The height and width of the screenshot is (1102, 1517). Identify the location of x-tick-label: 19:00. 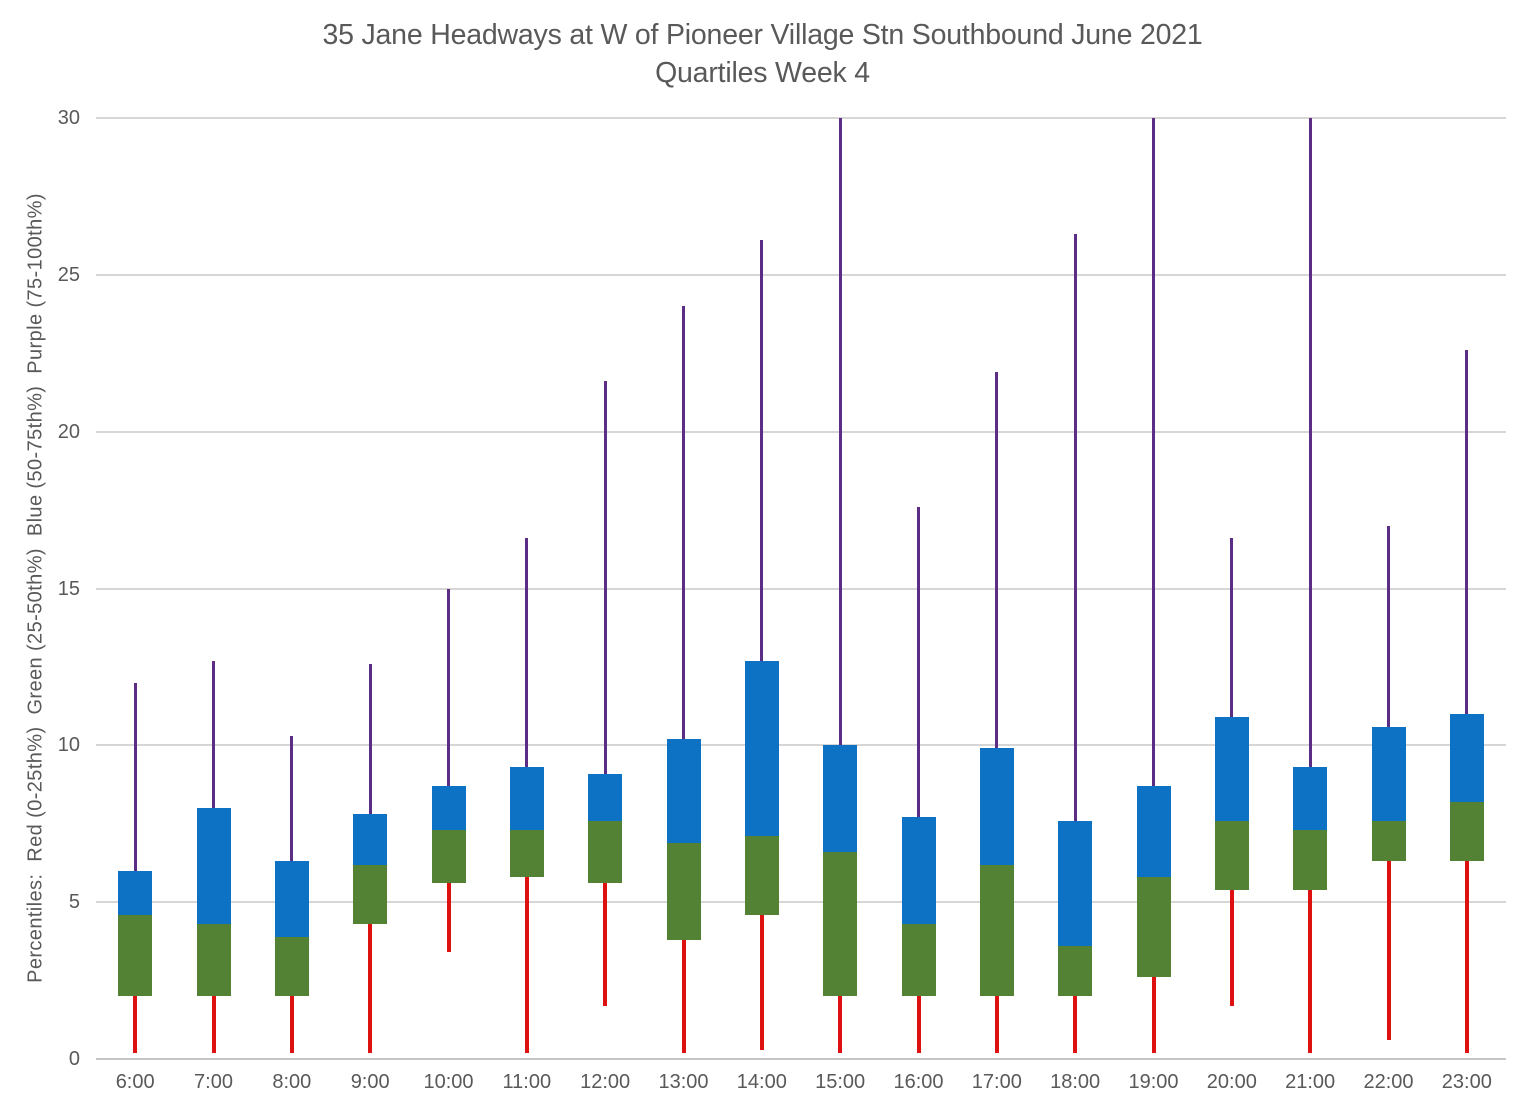
(1153, 1082).